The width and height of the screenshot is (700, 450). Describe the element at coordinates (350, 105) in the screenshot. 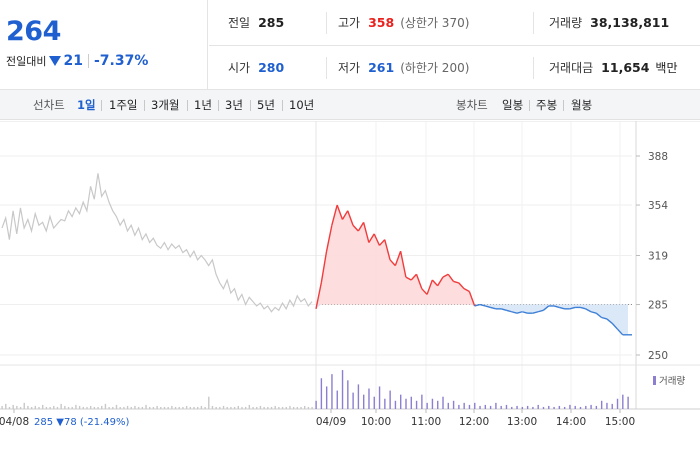

I see `chart-period-tabs: 선차트 1일 1주일 3개월 1년 3년 5년 10년 봉차트 일봉 주봉 월봉` at that location.